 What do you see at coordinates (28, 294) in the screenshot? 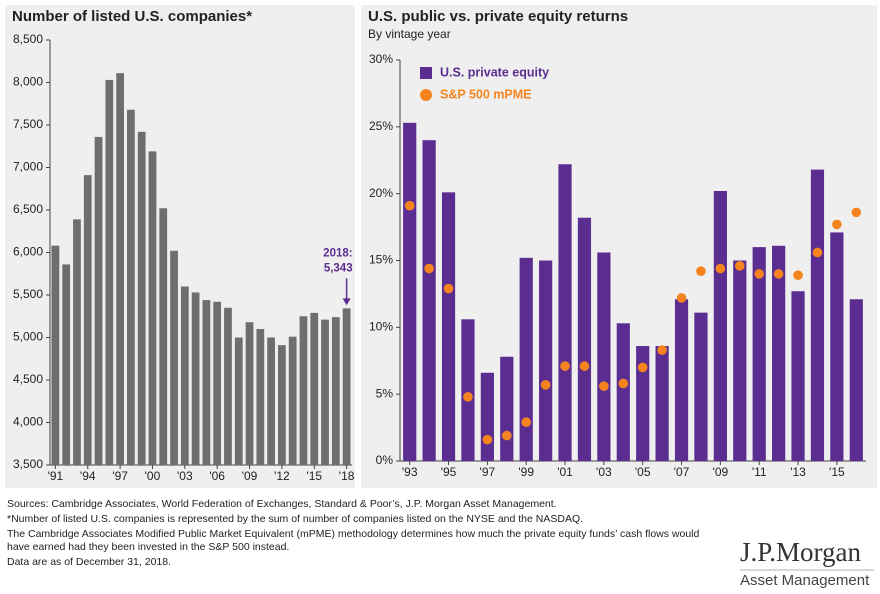
I see `y-tick-label: 5,500` at bounding box center [28, 294].